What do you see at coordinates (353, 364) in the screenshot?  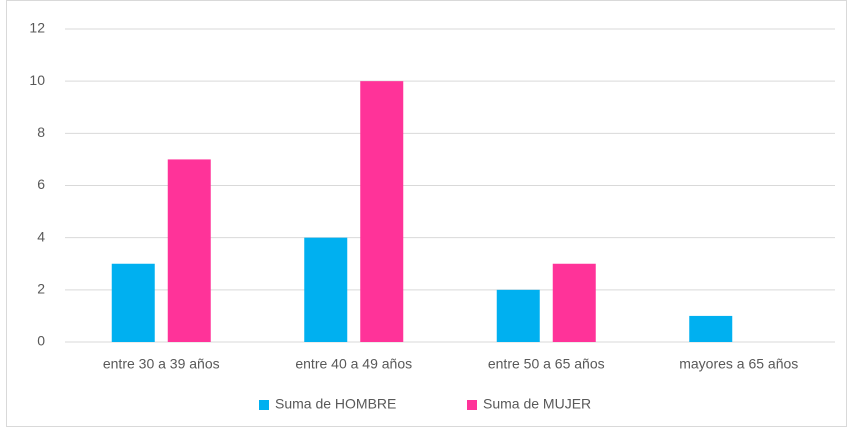 I see `x-tick-label: entre 40 a 49 años` at bounding box center [353, 364].